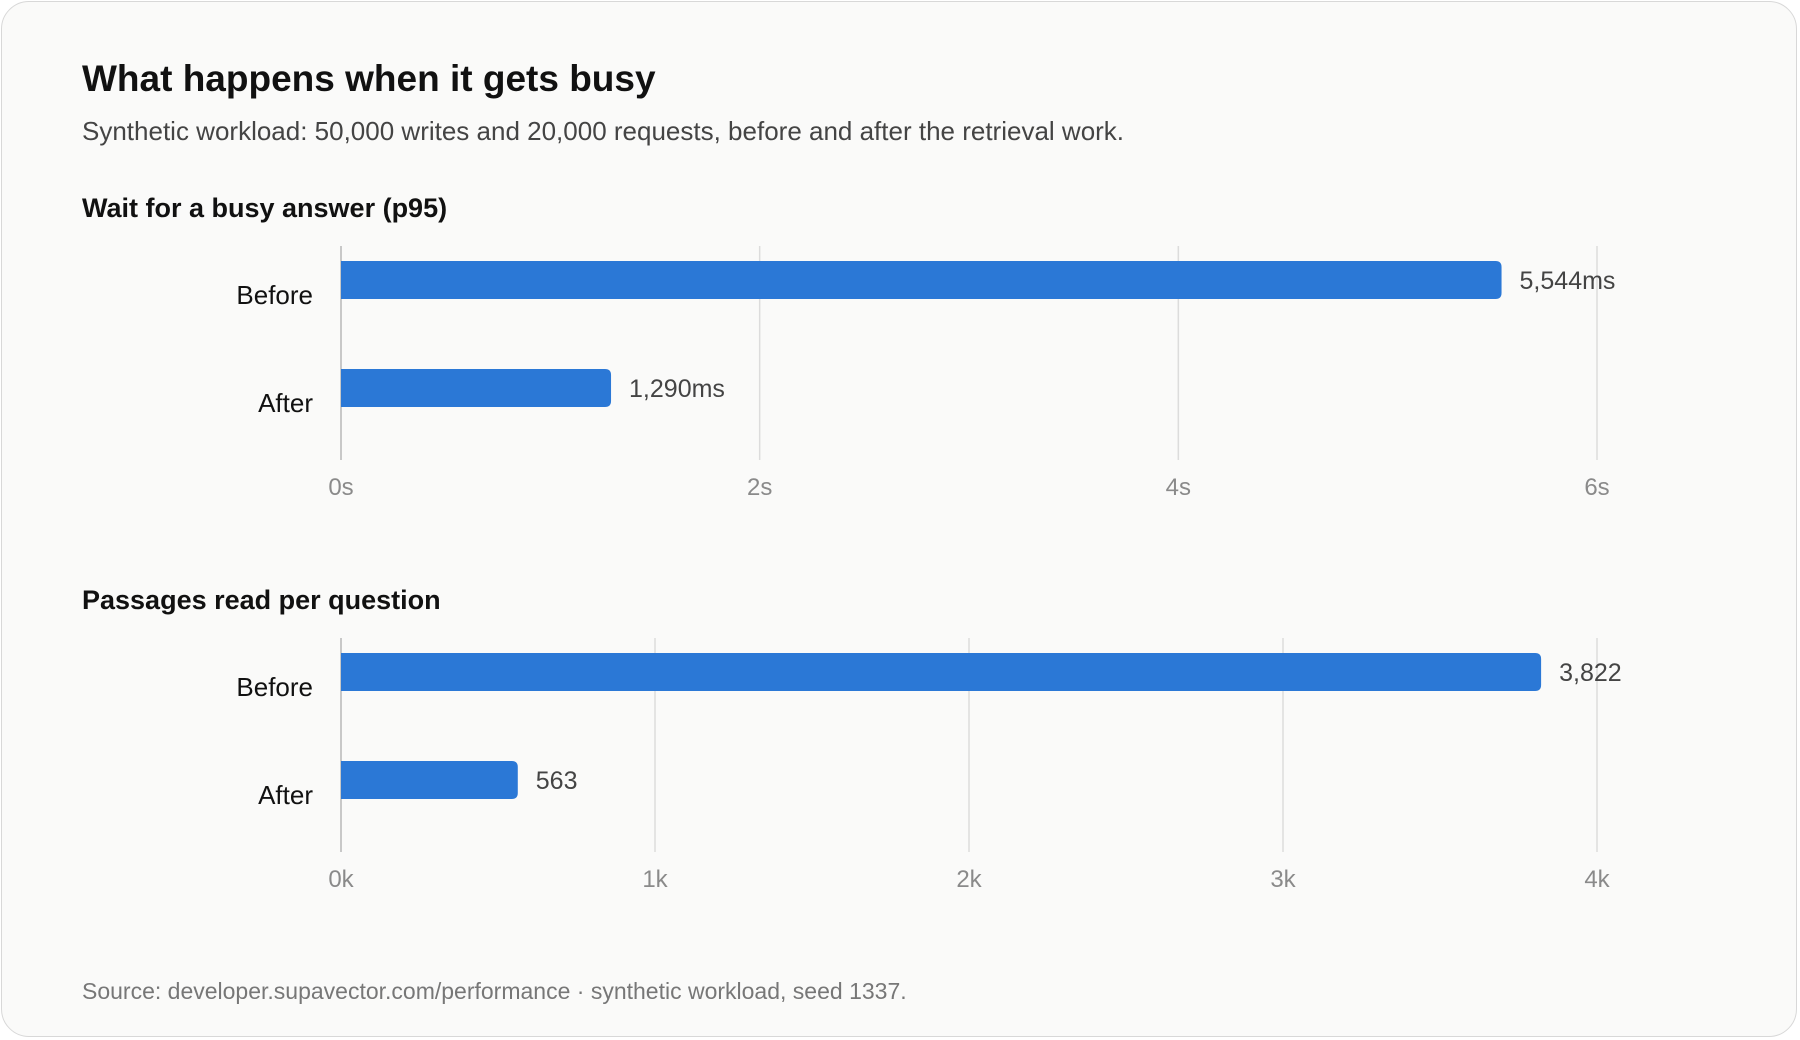  What do you see at coordinates (369, 78) in the screenshot?
I see `page-title: What happens when it gets busy` at bounding box center [369, 78].